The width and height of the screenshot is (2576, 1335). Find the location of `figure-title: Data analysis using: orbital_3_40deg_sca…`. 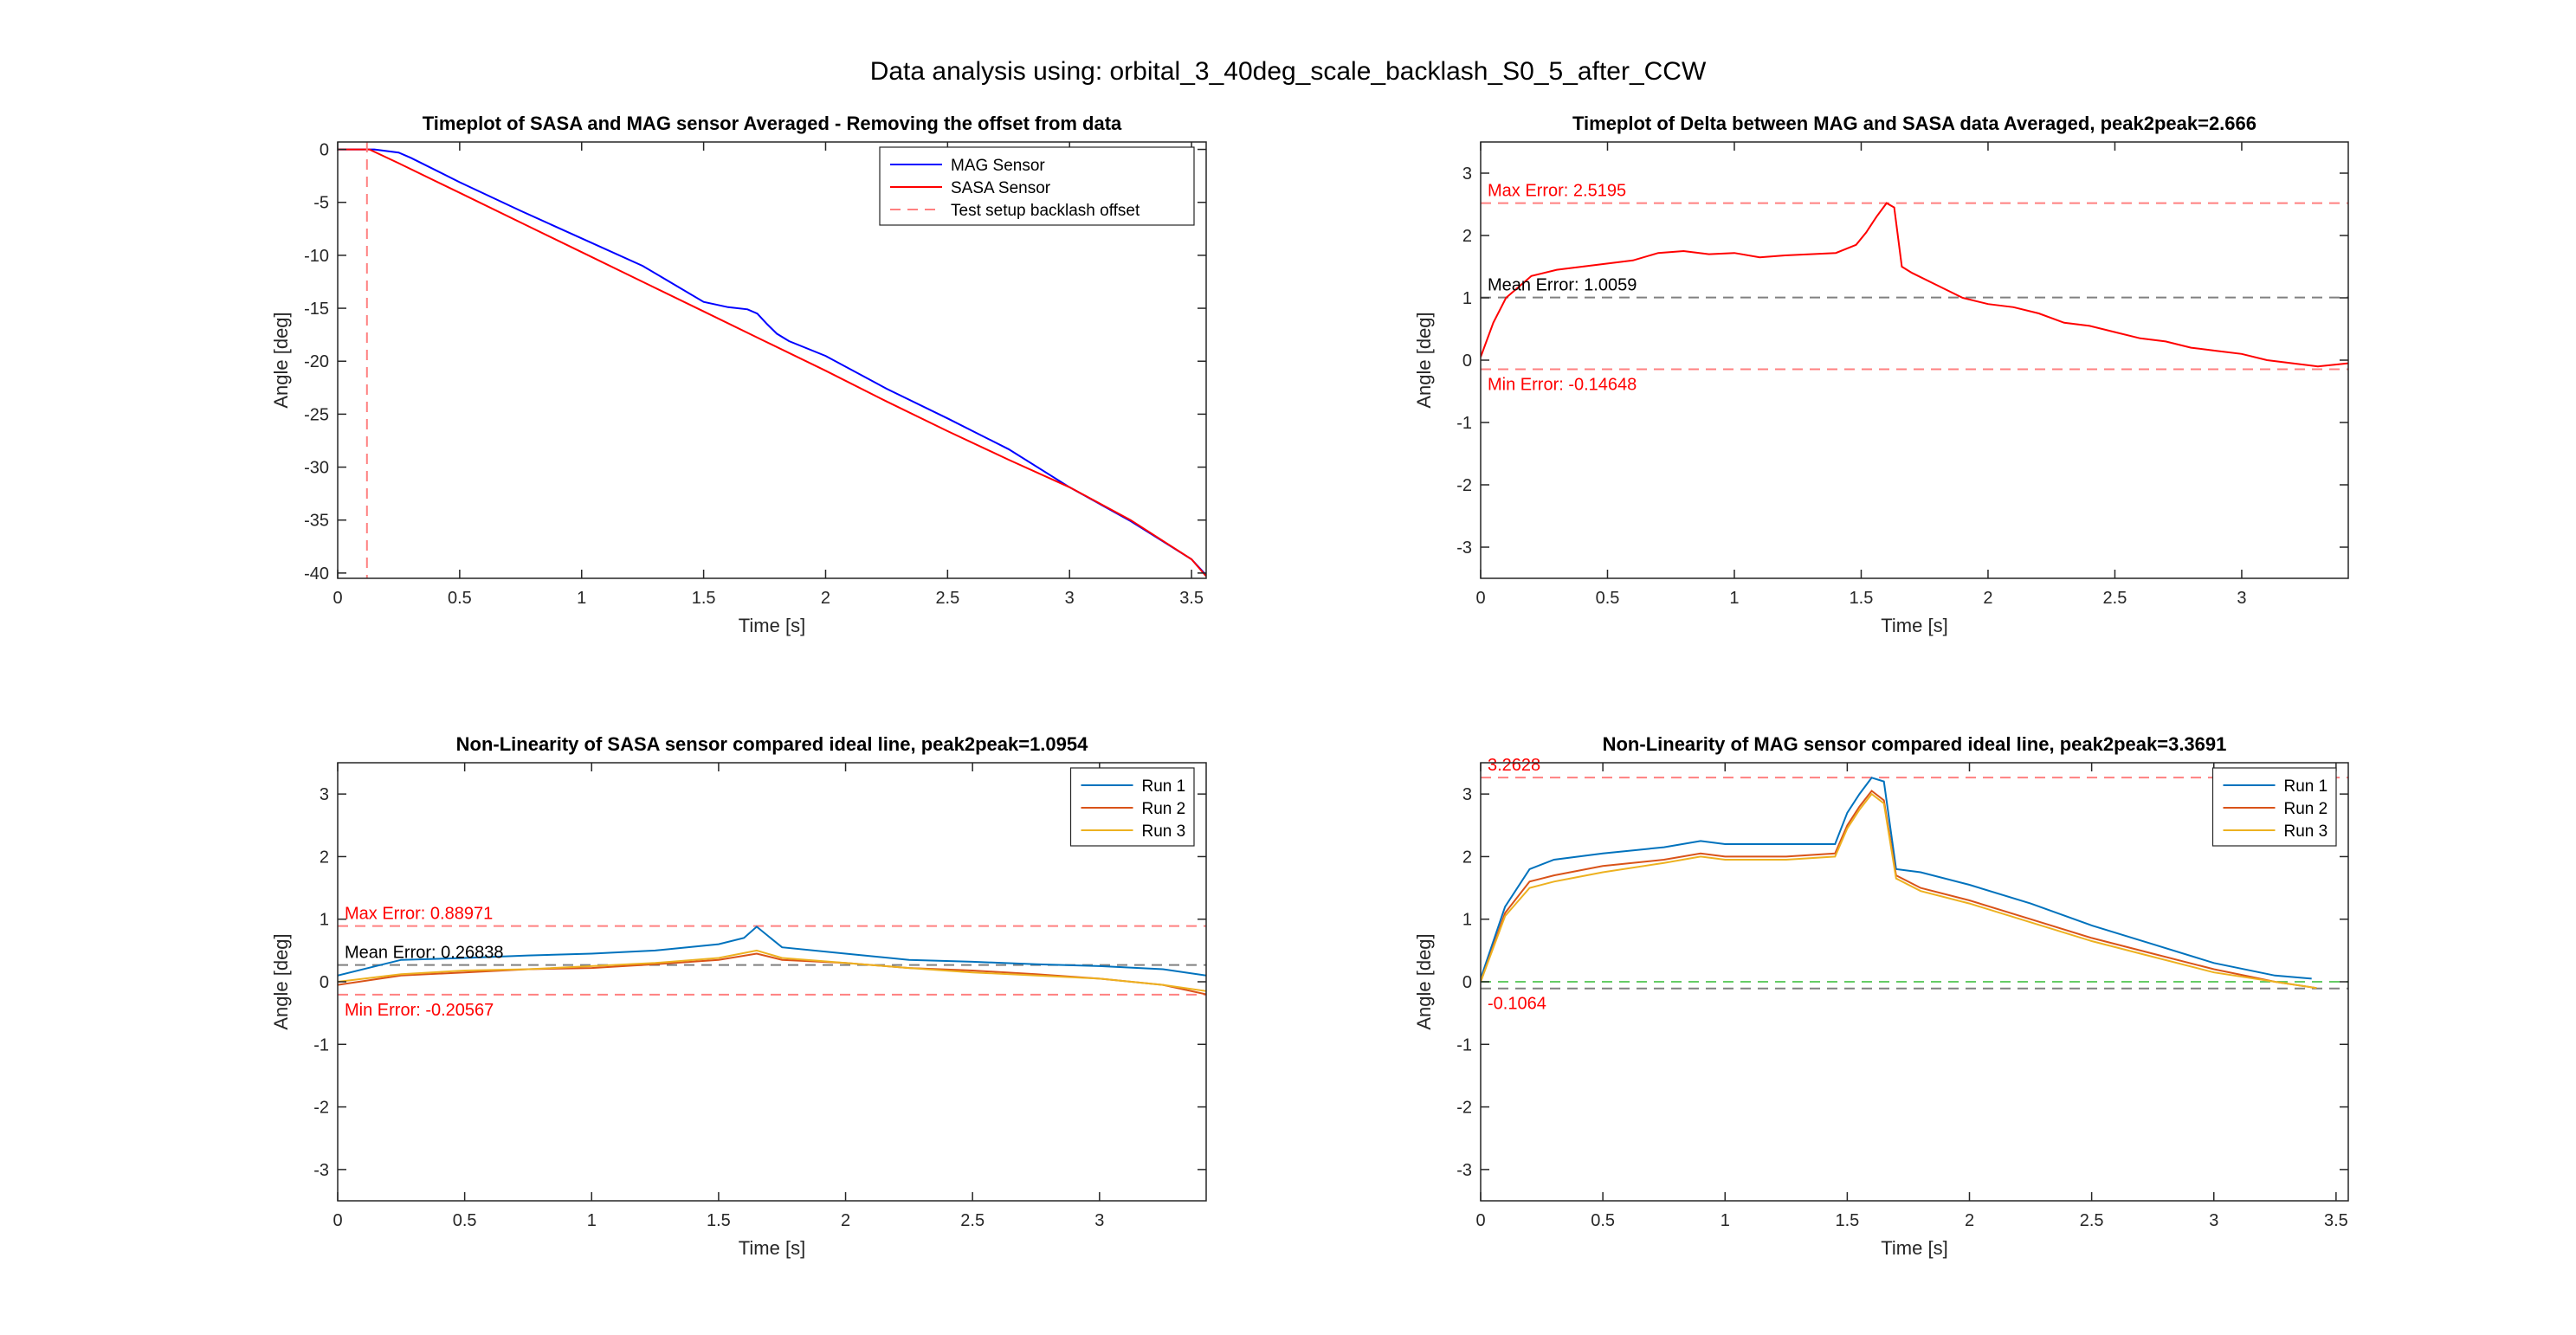

figure-title: Data analysis using: orbital_3_40deg_sca… is located at coordinates (1288, 72).